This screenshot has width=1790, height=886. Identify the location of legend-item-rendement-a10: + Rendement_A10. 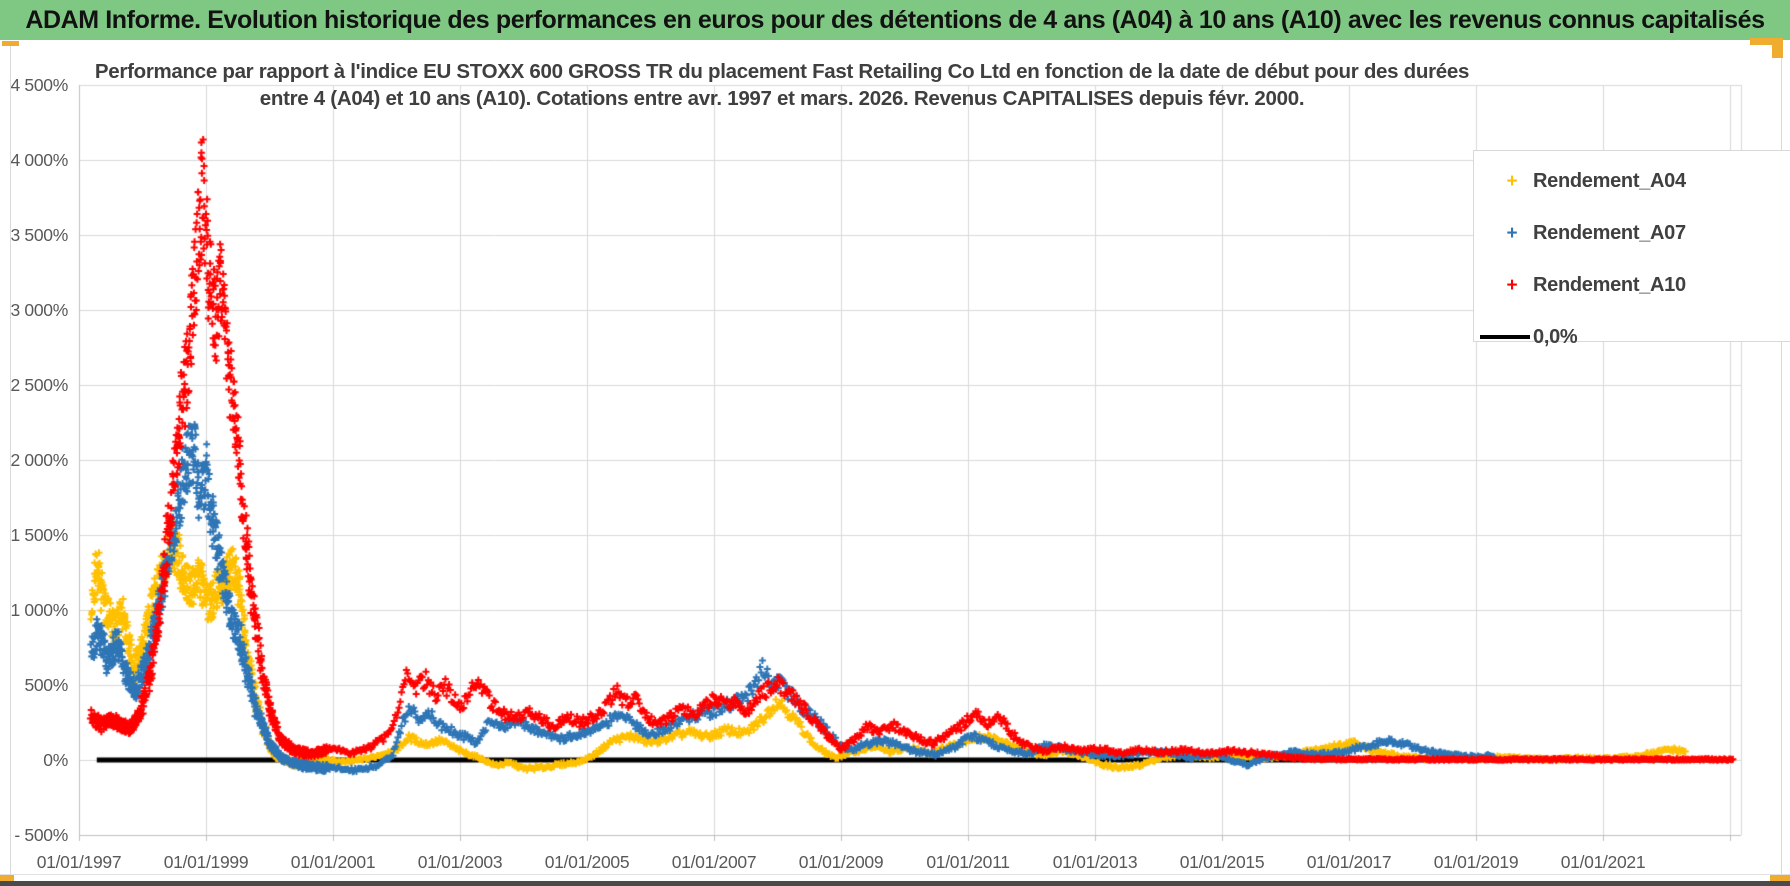
(1580, 285).